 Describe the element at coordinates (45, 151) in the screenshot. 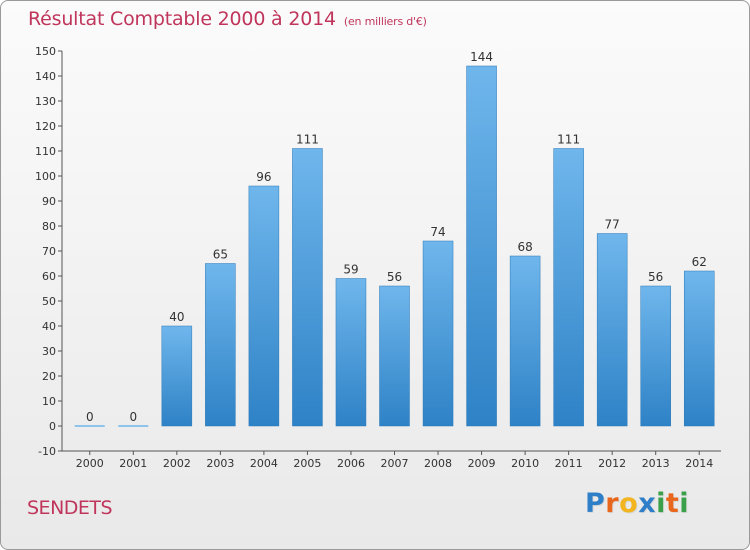

I see `y-tick-label: 110` at that location.